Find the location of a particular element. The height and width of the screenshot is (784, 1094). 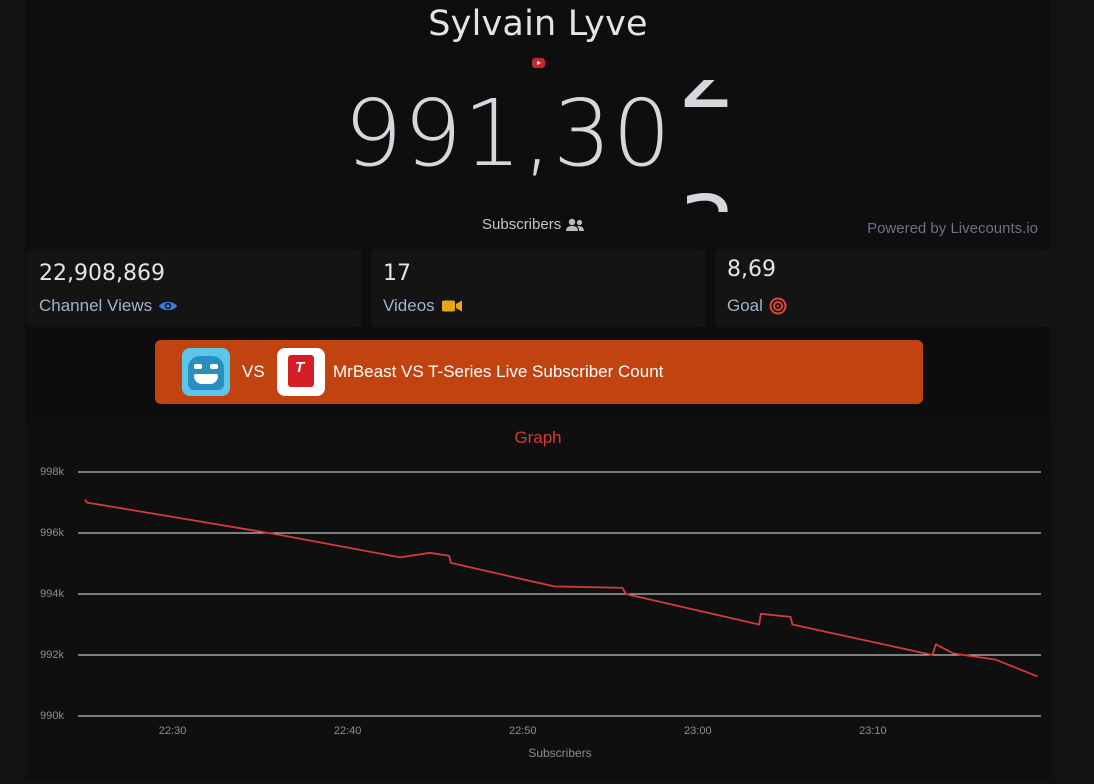

x-axis-label: Subscribers is located at coordinates (559, 753).